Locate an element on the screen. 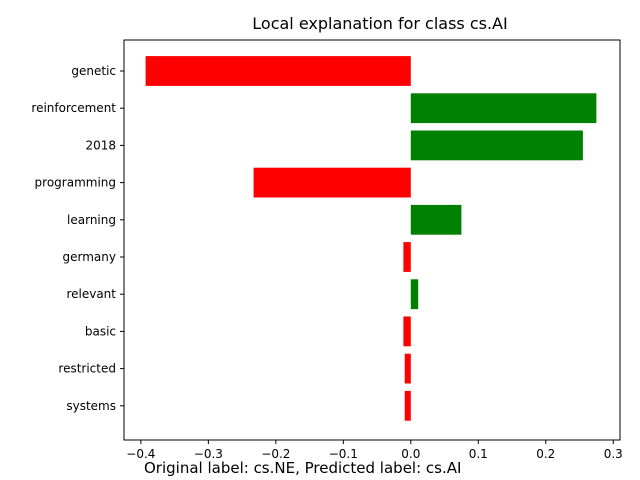 This screenshot has width=640, height=480. x-tick-label: −0.1 is located at coordinates (343, 454).